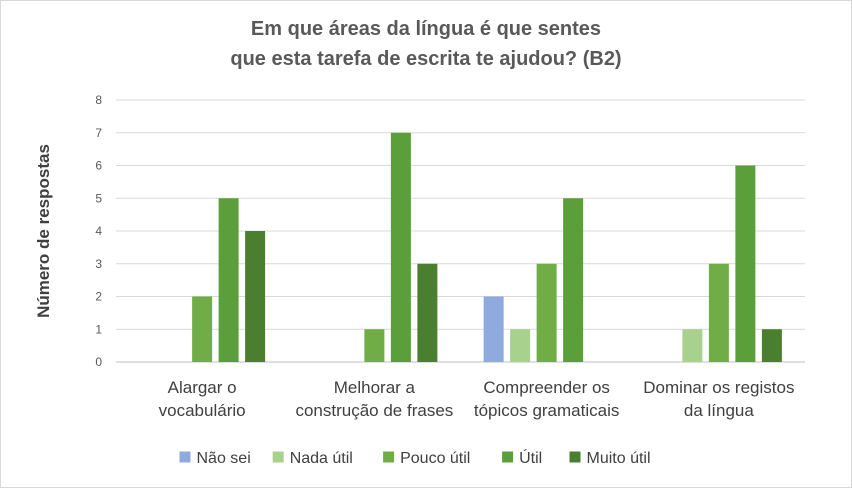 The width and height of the screenshot is (852, 488). I want to click on y-tick-label: 0, so click(98, 362).